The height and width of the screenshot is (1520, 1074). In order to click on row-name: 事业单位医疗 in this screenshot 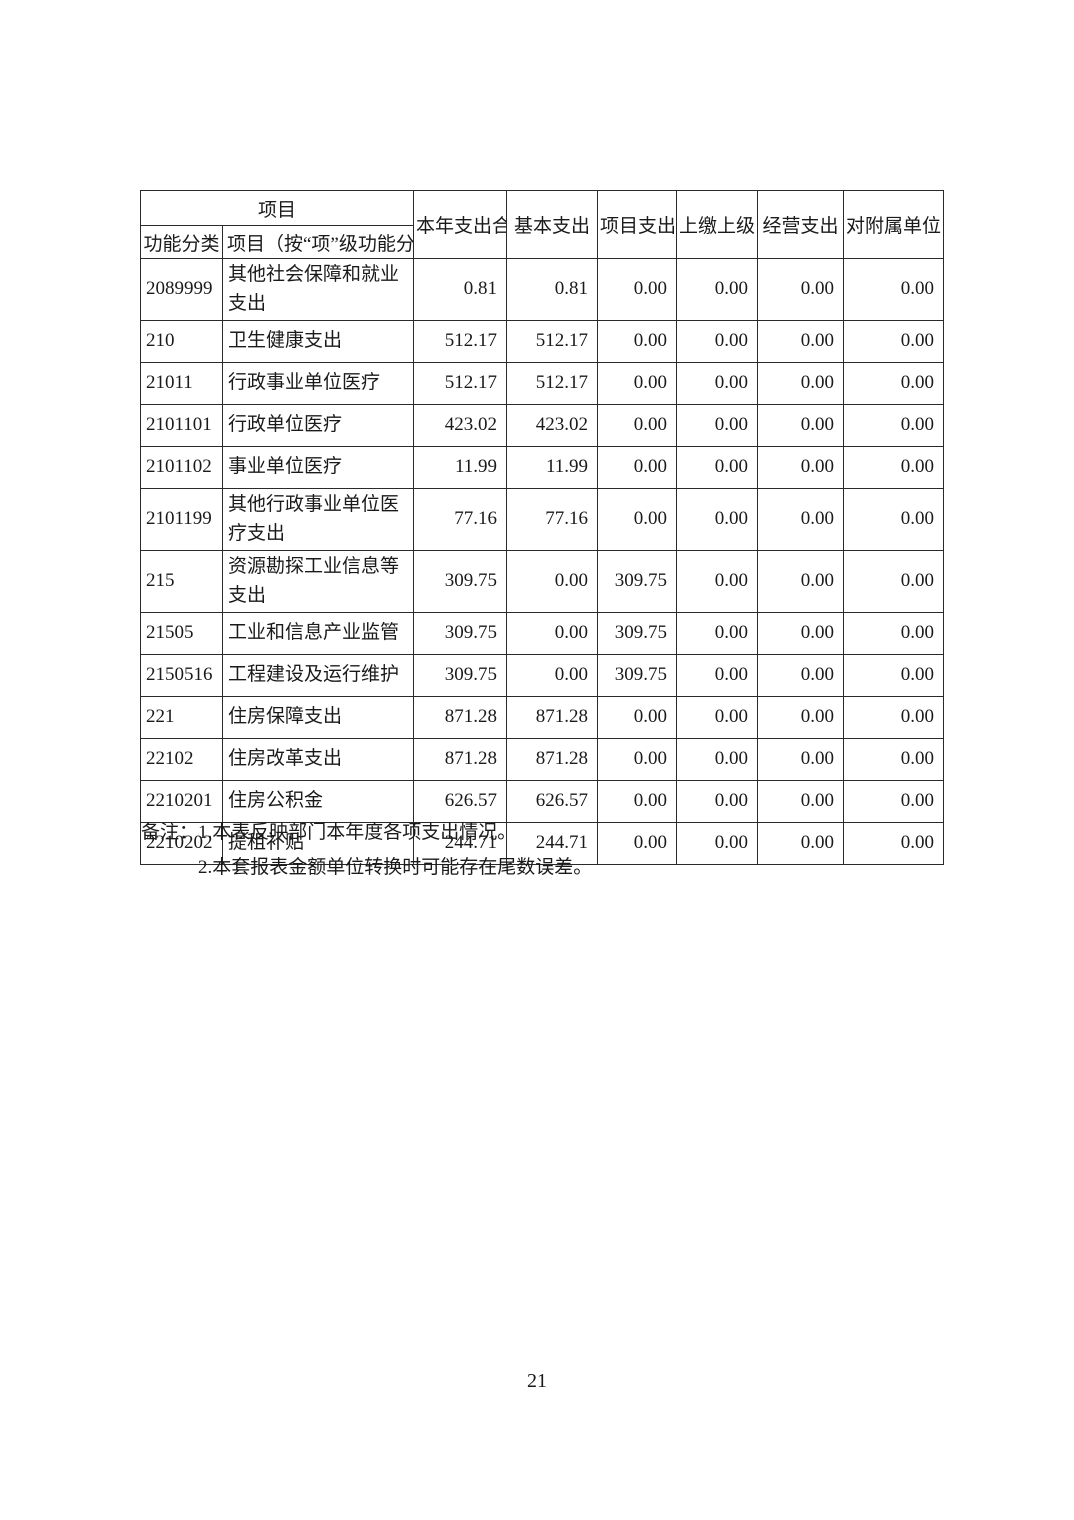, I will do `click(318, 467)`.